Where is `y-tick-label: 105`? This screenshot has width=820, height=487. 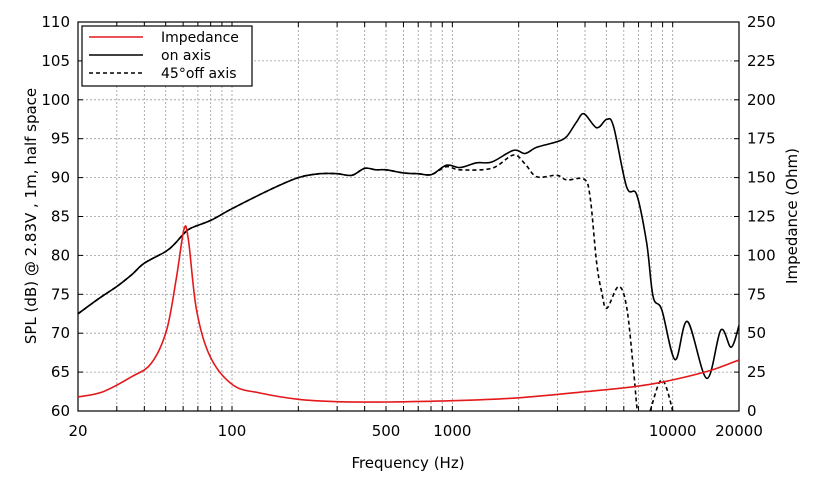 y-tick-label: 105 is located at coordinates (55, 61).